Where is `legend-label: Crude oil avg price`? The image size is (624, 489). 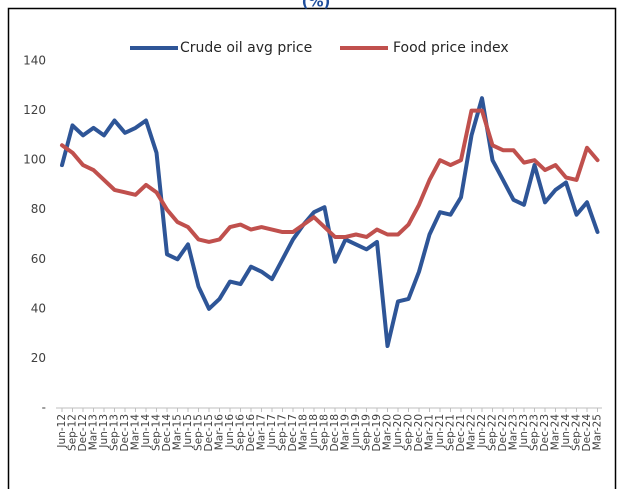
legend-label: Crude oil avg price is located at coordinates (246, 48).